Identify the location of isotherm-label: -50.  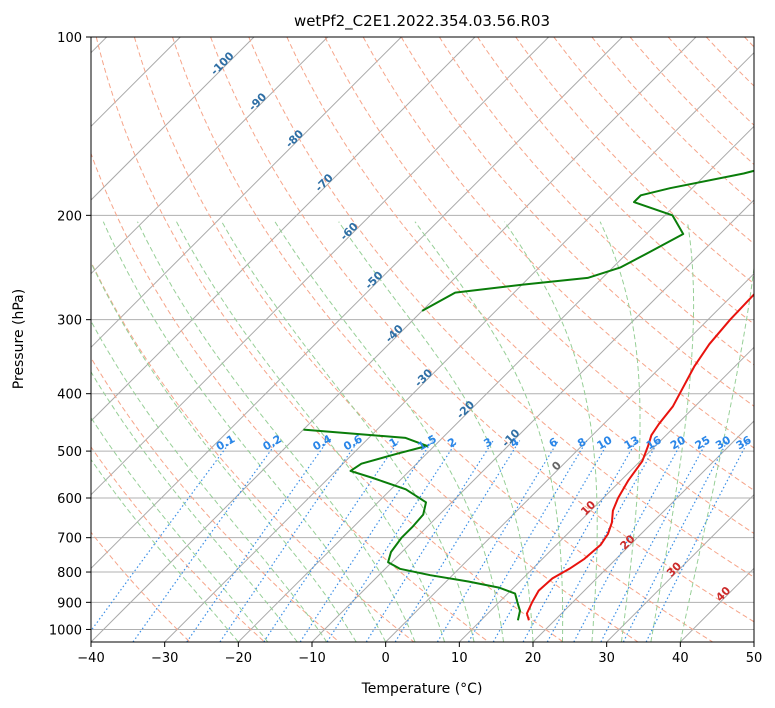
(373, 280).